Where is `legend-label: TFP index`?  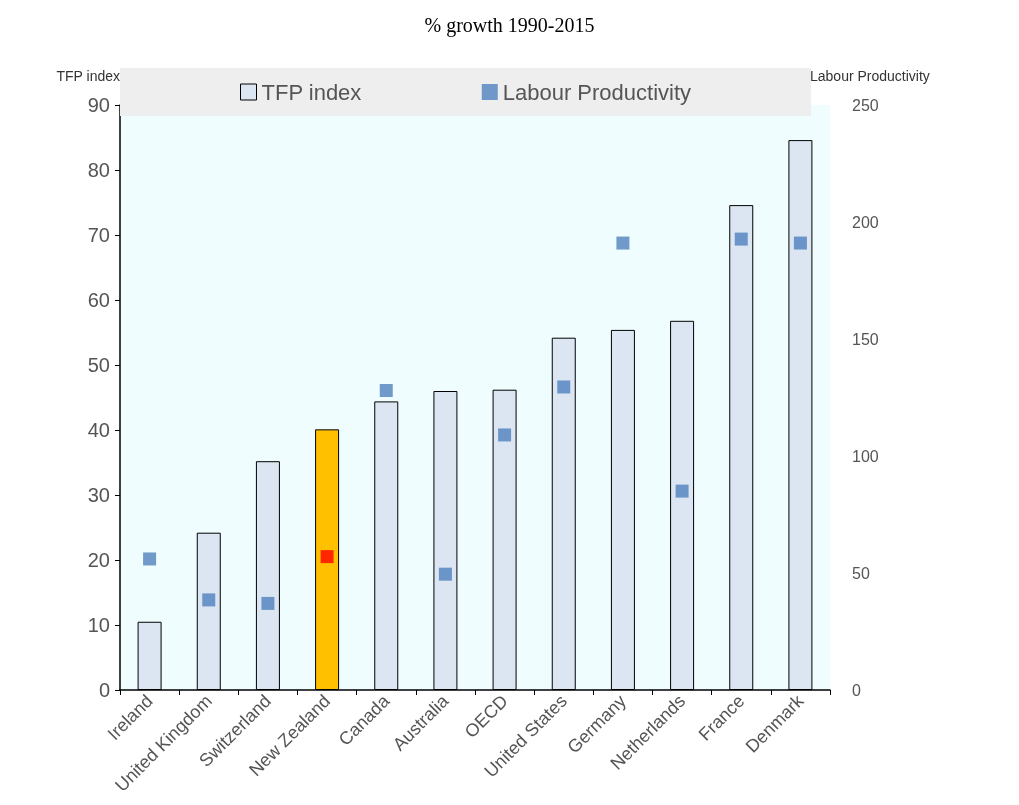
legend-label: TFP index is located at coordinates (311, 92).